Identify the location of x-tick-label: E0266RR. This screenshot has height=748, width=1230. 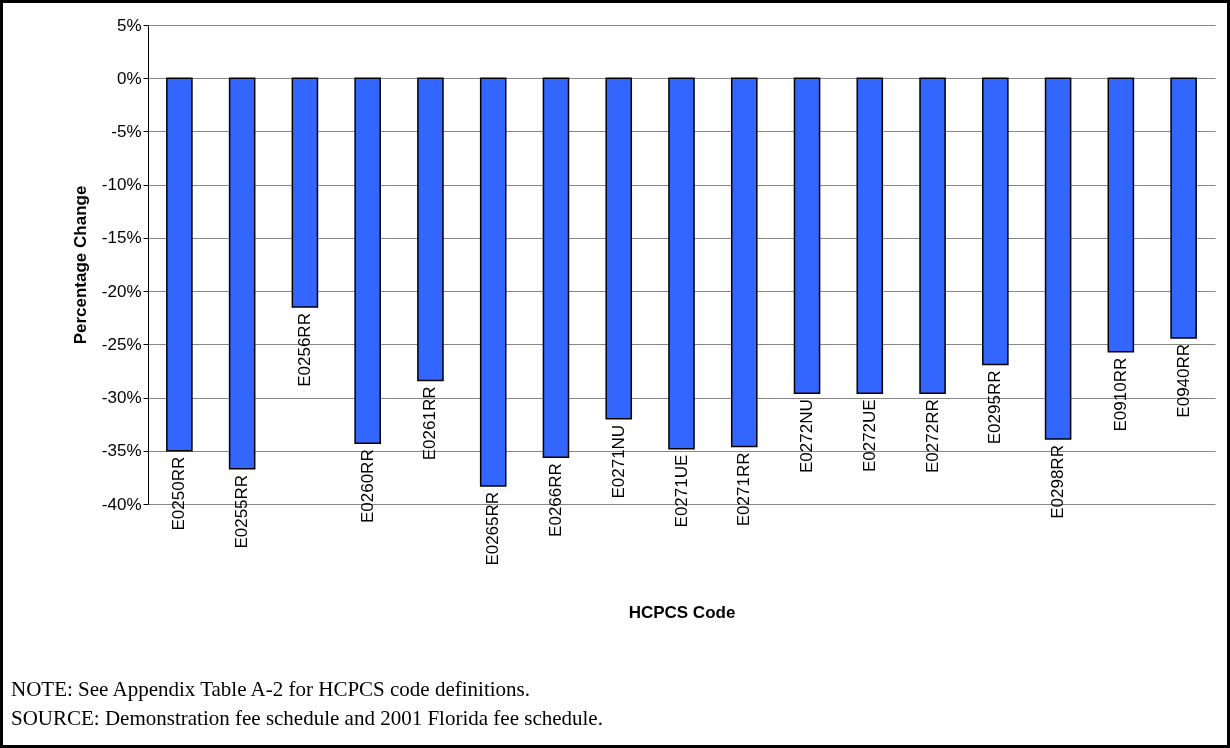
(555, 500).